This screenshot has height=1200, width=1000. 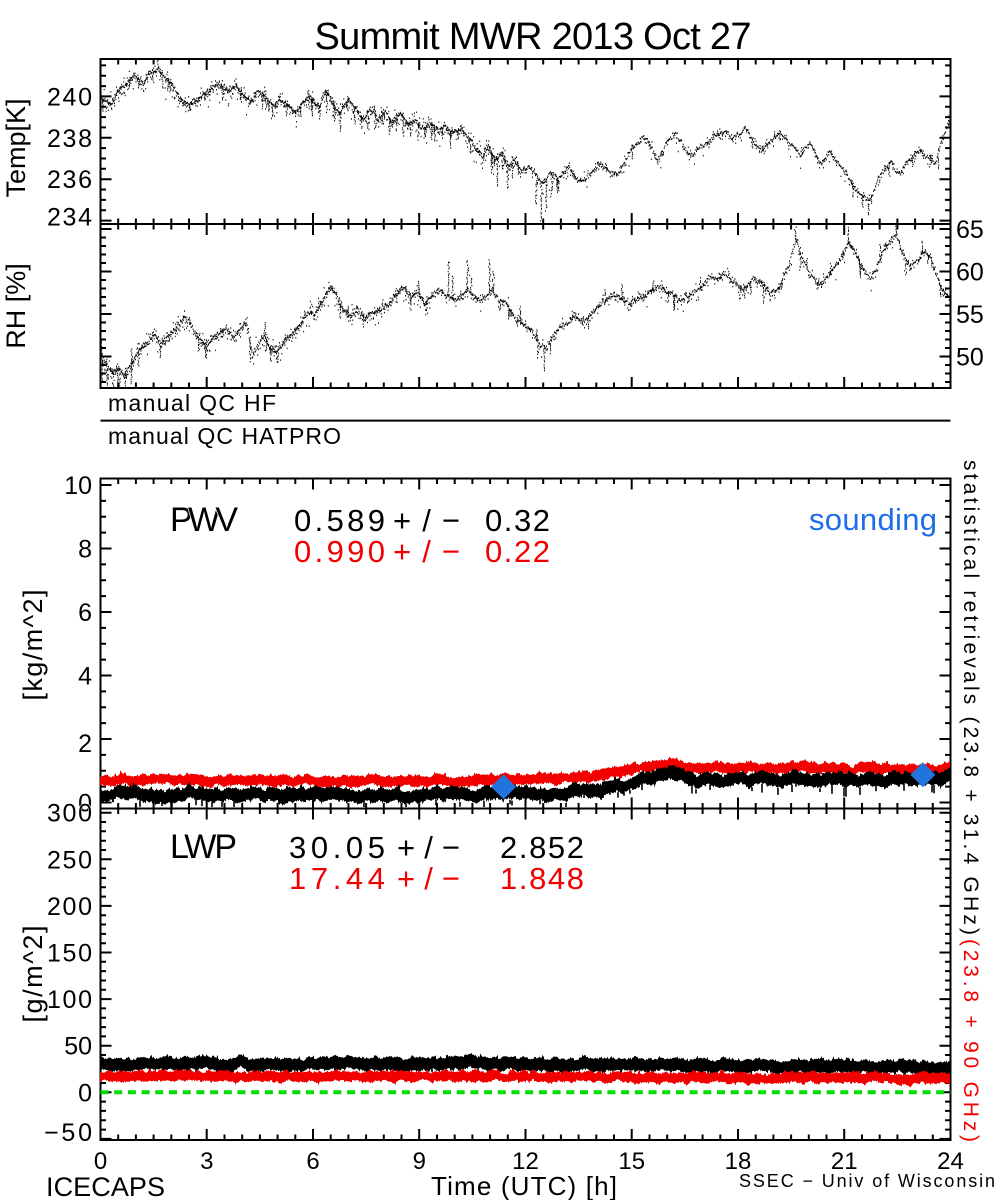 I want to click on svg-text: 234, so click(x=69, y=218).